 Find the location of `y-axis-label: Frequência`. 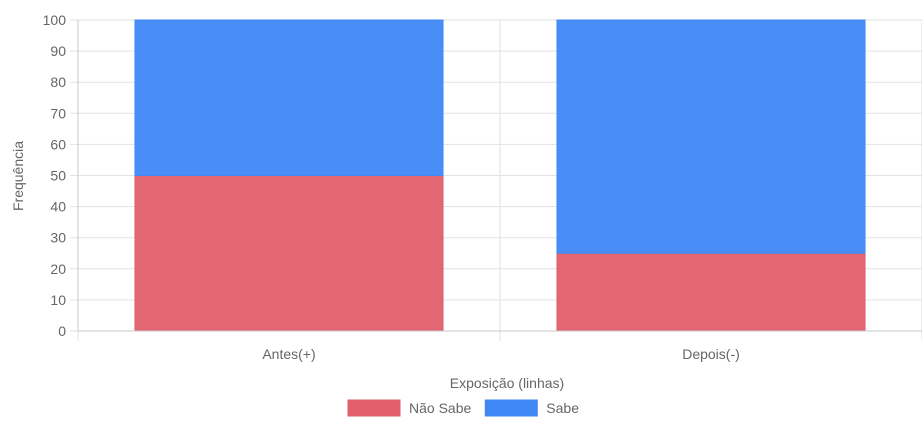

y-axis-label: Frequência is located at coordinates (18, 176).